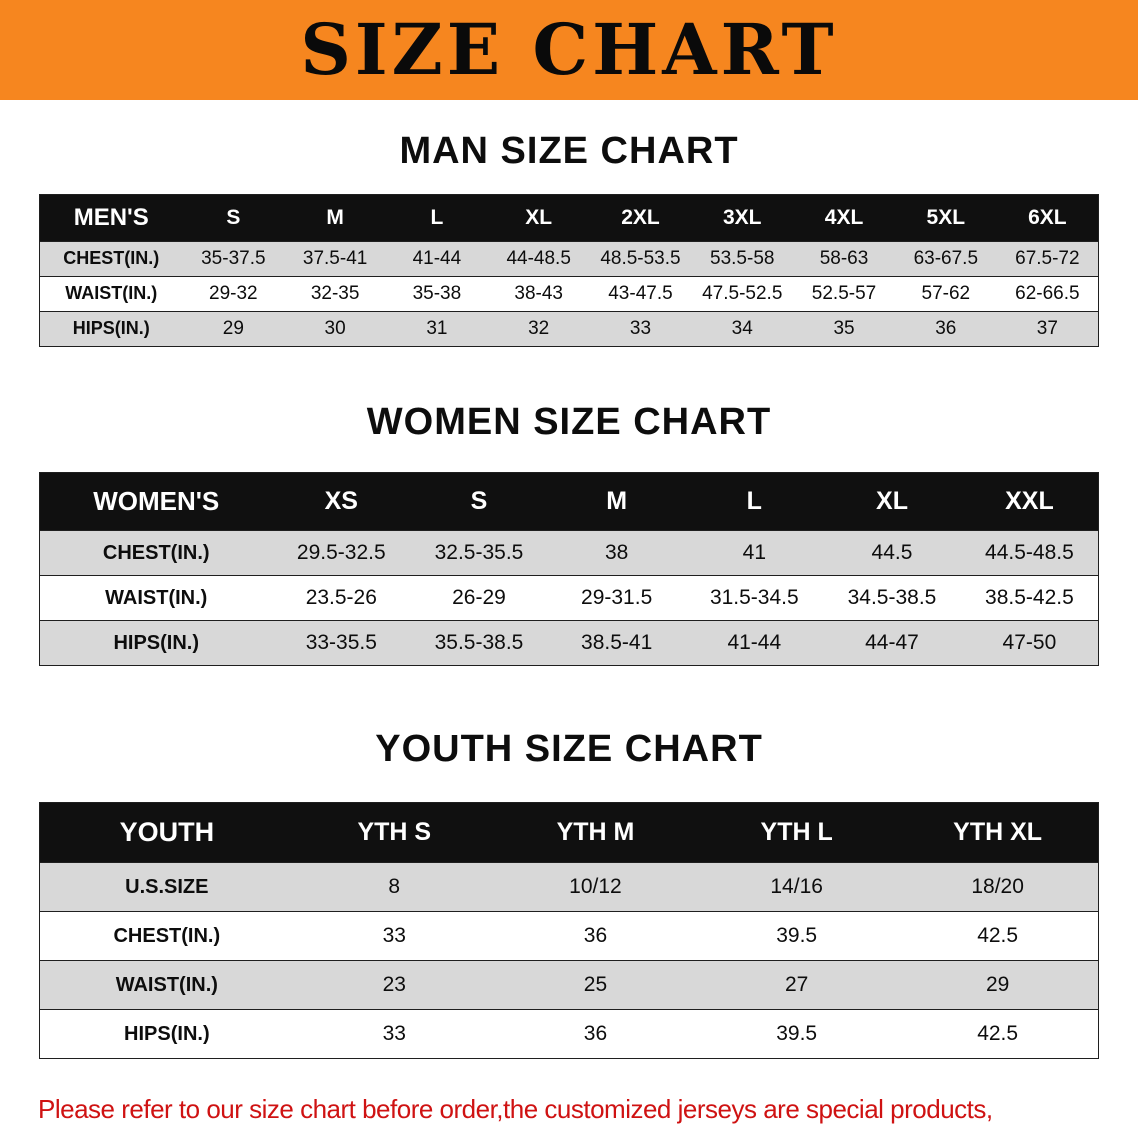 Image resolution: width=1138 pixels, height=1132 pixels. I want to click on measurement-value-cell: 27, so click(796, 985).